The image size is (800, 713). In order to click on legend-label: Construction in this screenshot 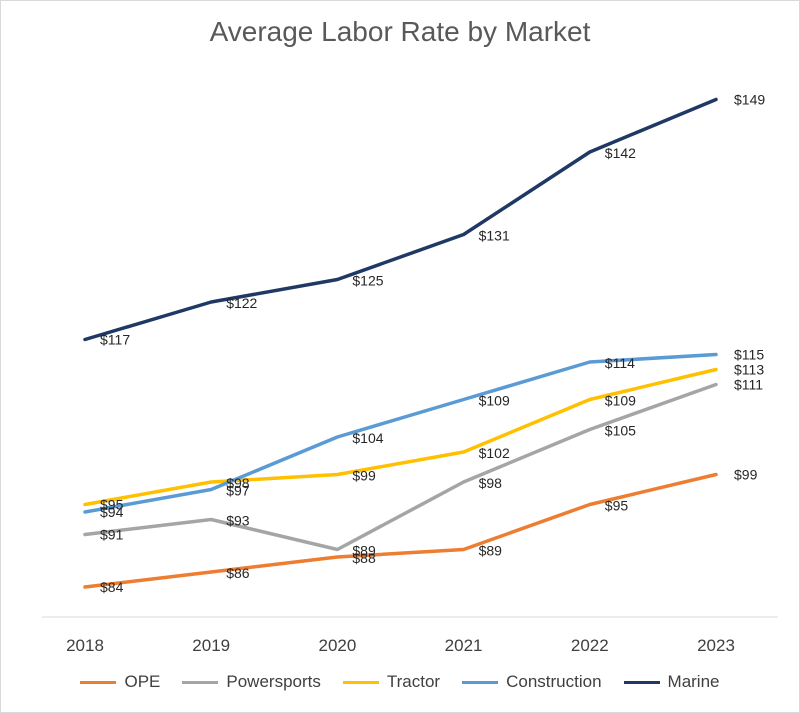, I will do `click(554, 681)`.